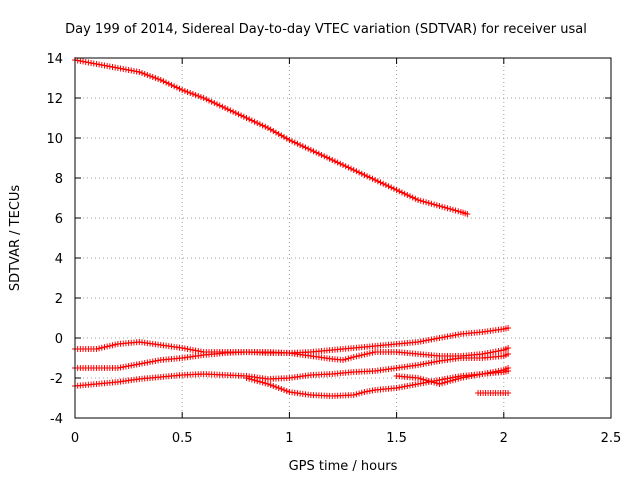 The height and width of the screenshot is (480, 640). I want to click on y-tick-label: 10, so click(54, 139).